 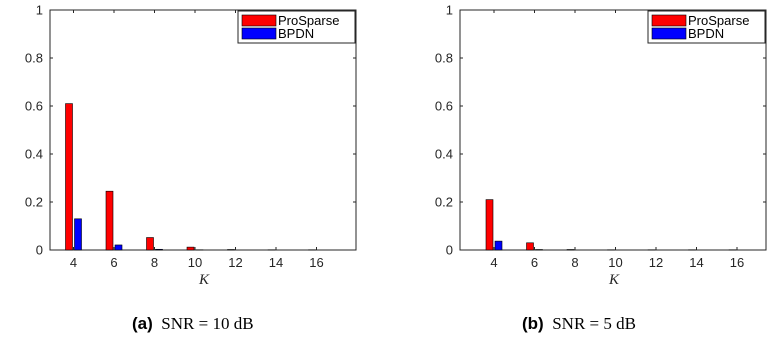 I want to click on chart-b-legend-label-prosparse: ProSparse, so click(x=718, y=20).